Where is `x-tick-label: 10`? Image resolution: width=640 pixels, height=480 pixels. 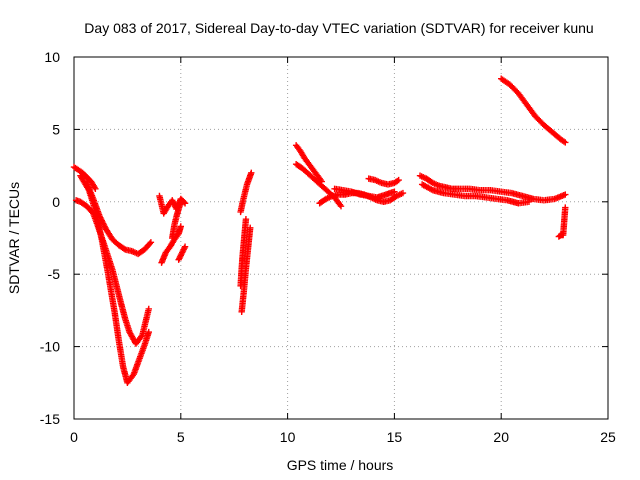 x-tick-label: 10 is located at coordinates (288, 437).